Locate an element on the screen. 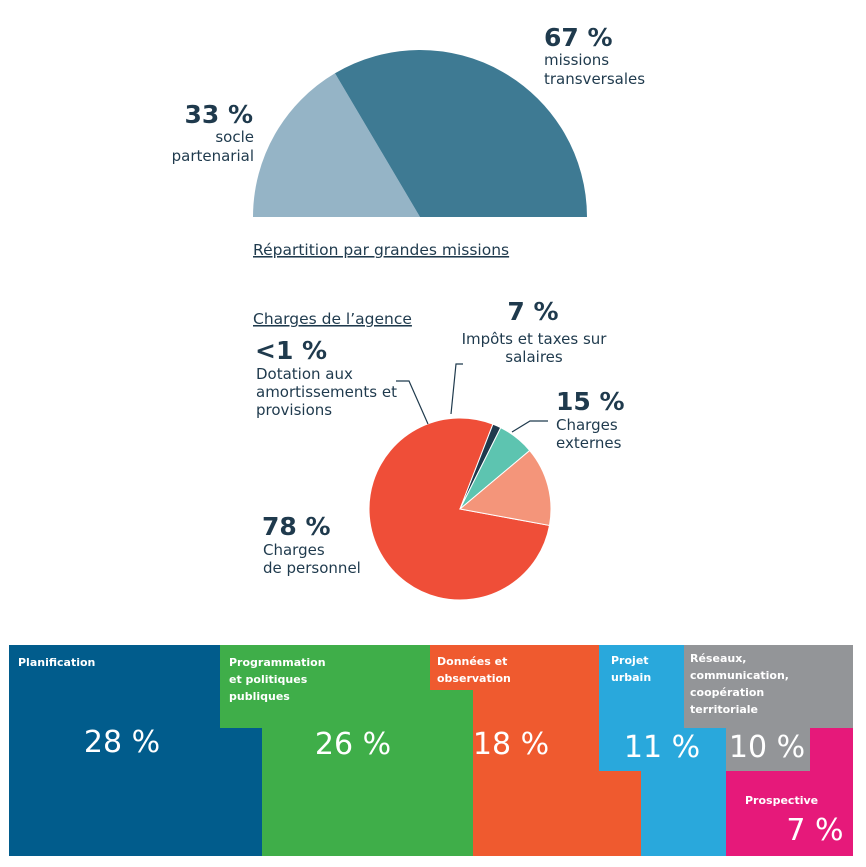 The width and height of the screenshot is (866, 867). treemap-programmation-label: publiques is located at coordinates (259, 696).